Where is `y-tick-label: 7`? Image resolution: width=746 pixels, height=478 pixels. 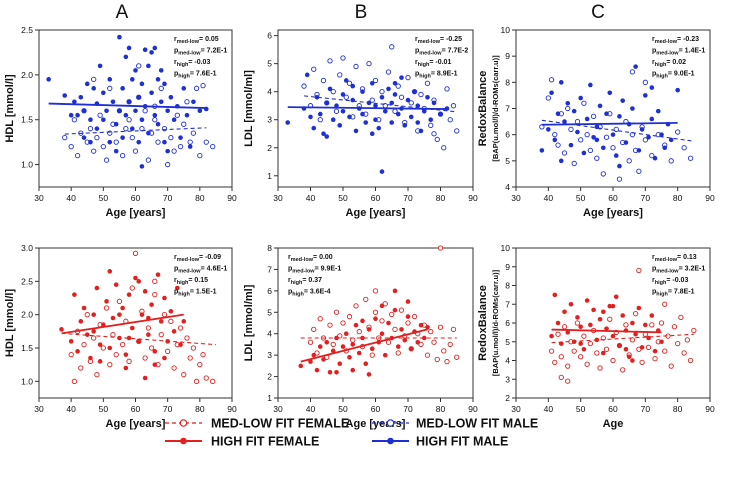 y-tick-label: 7 is located at coordinates (507, 109).